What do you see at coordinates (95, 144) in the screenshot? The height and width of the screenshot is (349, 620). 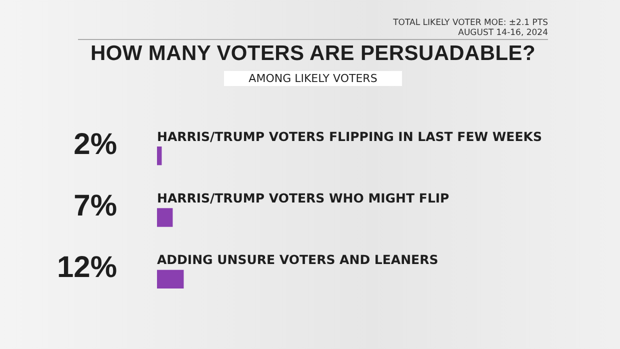 I see `data-label: 2%` at bounding box center [95, 144].